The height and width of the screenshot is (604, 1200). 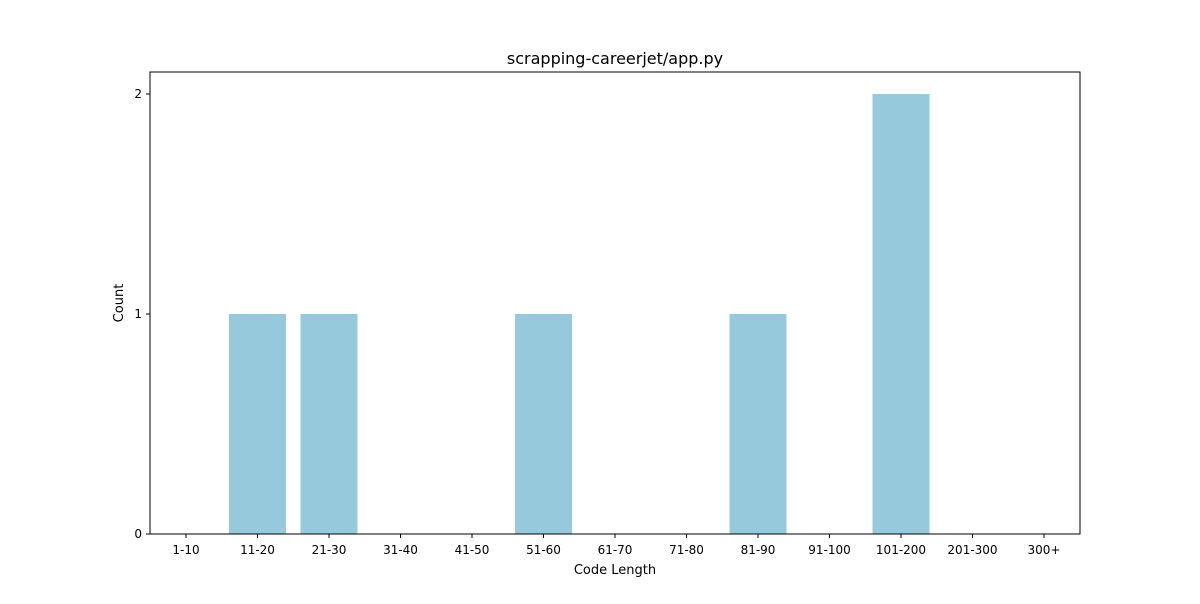 What do you see at coordinates (615, 570) in the screenshot?
I see `x-axis-label: Code Length` at bounding box center [615, 570].